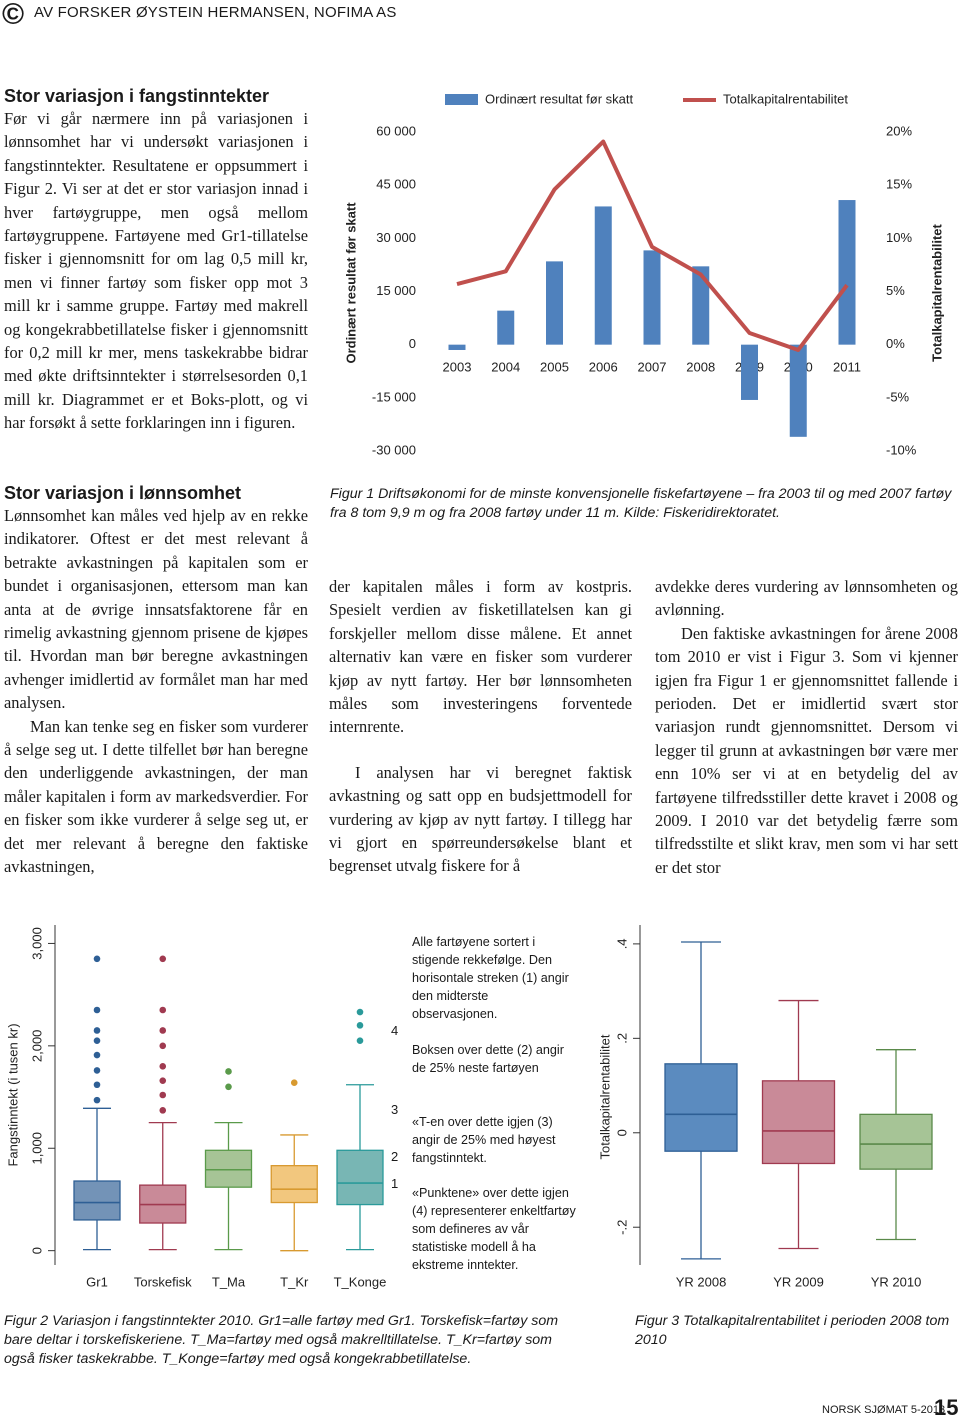 The height and width of the screenshot is (1421, 960). What do you see at coordinates (505, 366) in the screenshot?
I see `x-tick-label: 2004` at bounding box center [505, 366].